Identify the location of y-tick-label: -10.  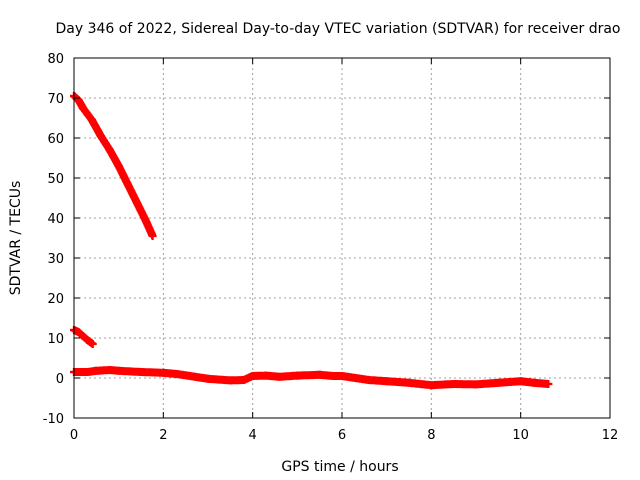
(53, 419).